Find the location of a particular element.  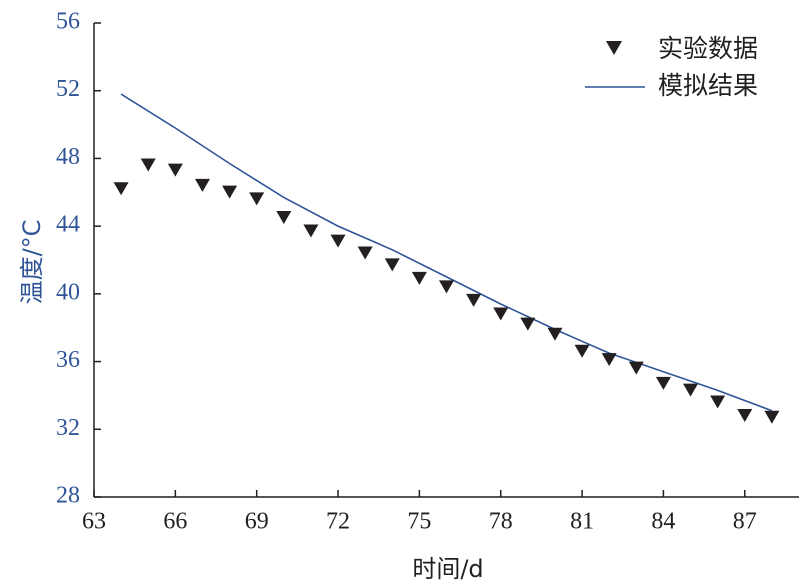

x-tick-label: 75 is located at coordinates (419, 522).